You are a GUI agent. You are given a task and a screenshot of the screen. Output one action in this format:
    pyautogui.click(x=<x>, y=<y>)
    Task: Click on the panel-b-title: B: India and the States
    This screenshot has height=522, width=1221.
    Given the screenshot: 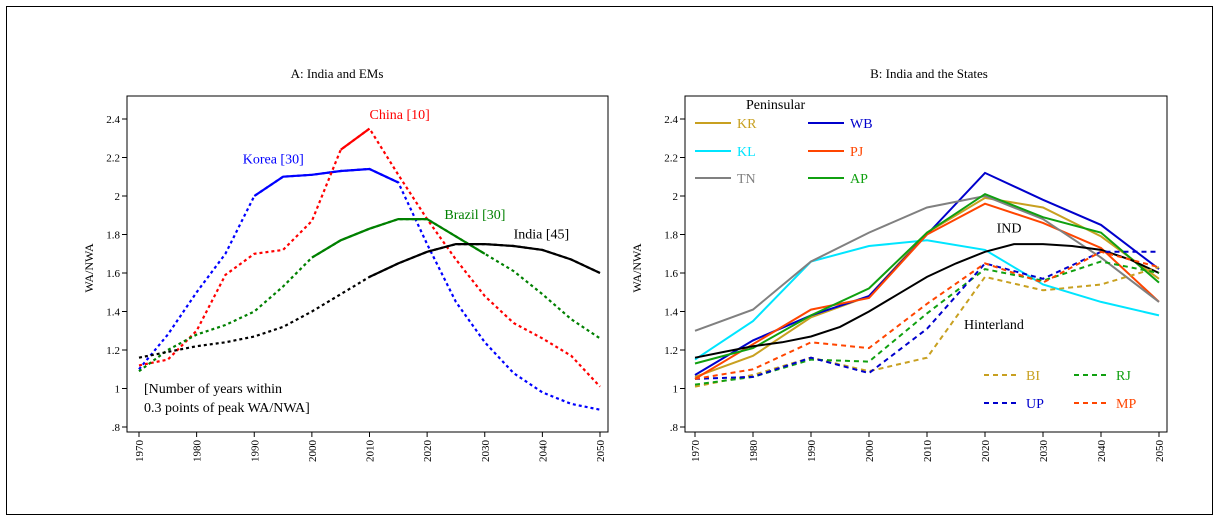 What is the action you would take?
    pyautogui.click(x=929, y=73)
    